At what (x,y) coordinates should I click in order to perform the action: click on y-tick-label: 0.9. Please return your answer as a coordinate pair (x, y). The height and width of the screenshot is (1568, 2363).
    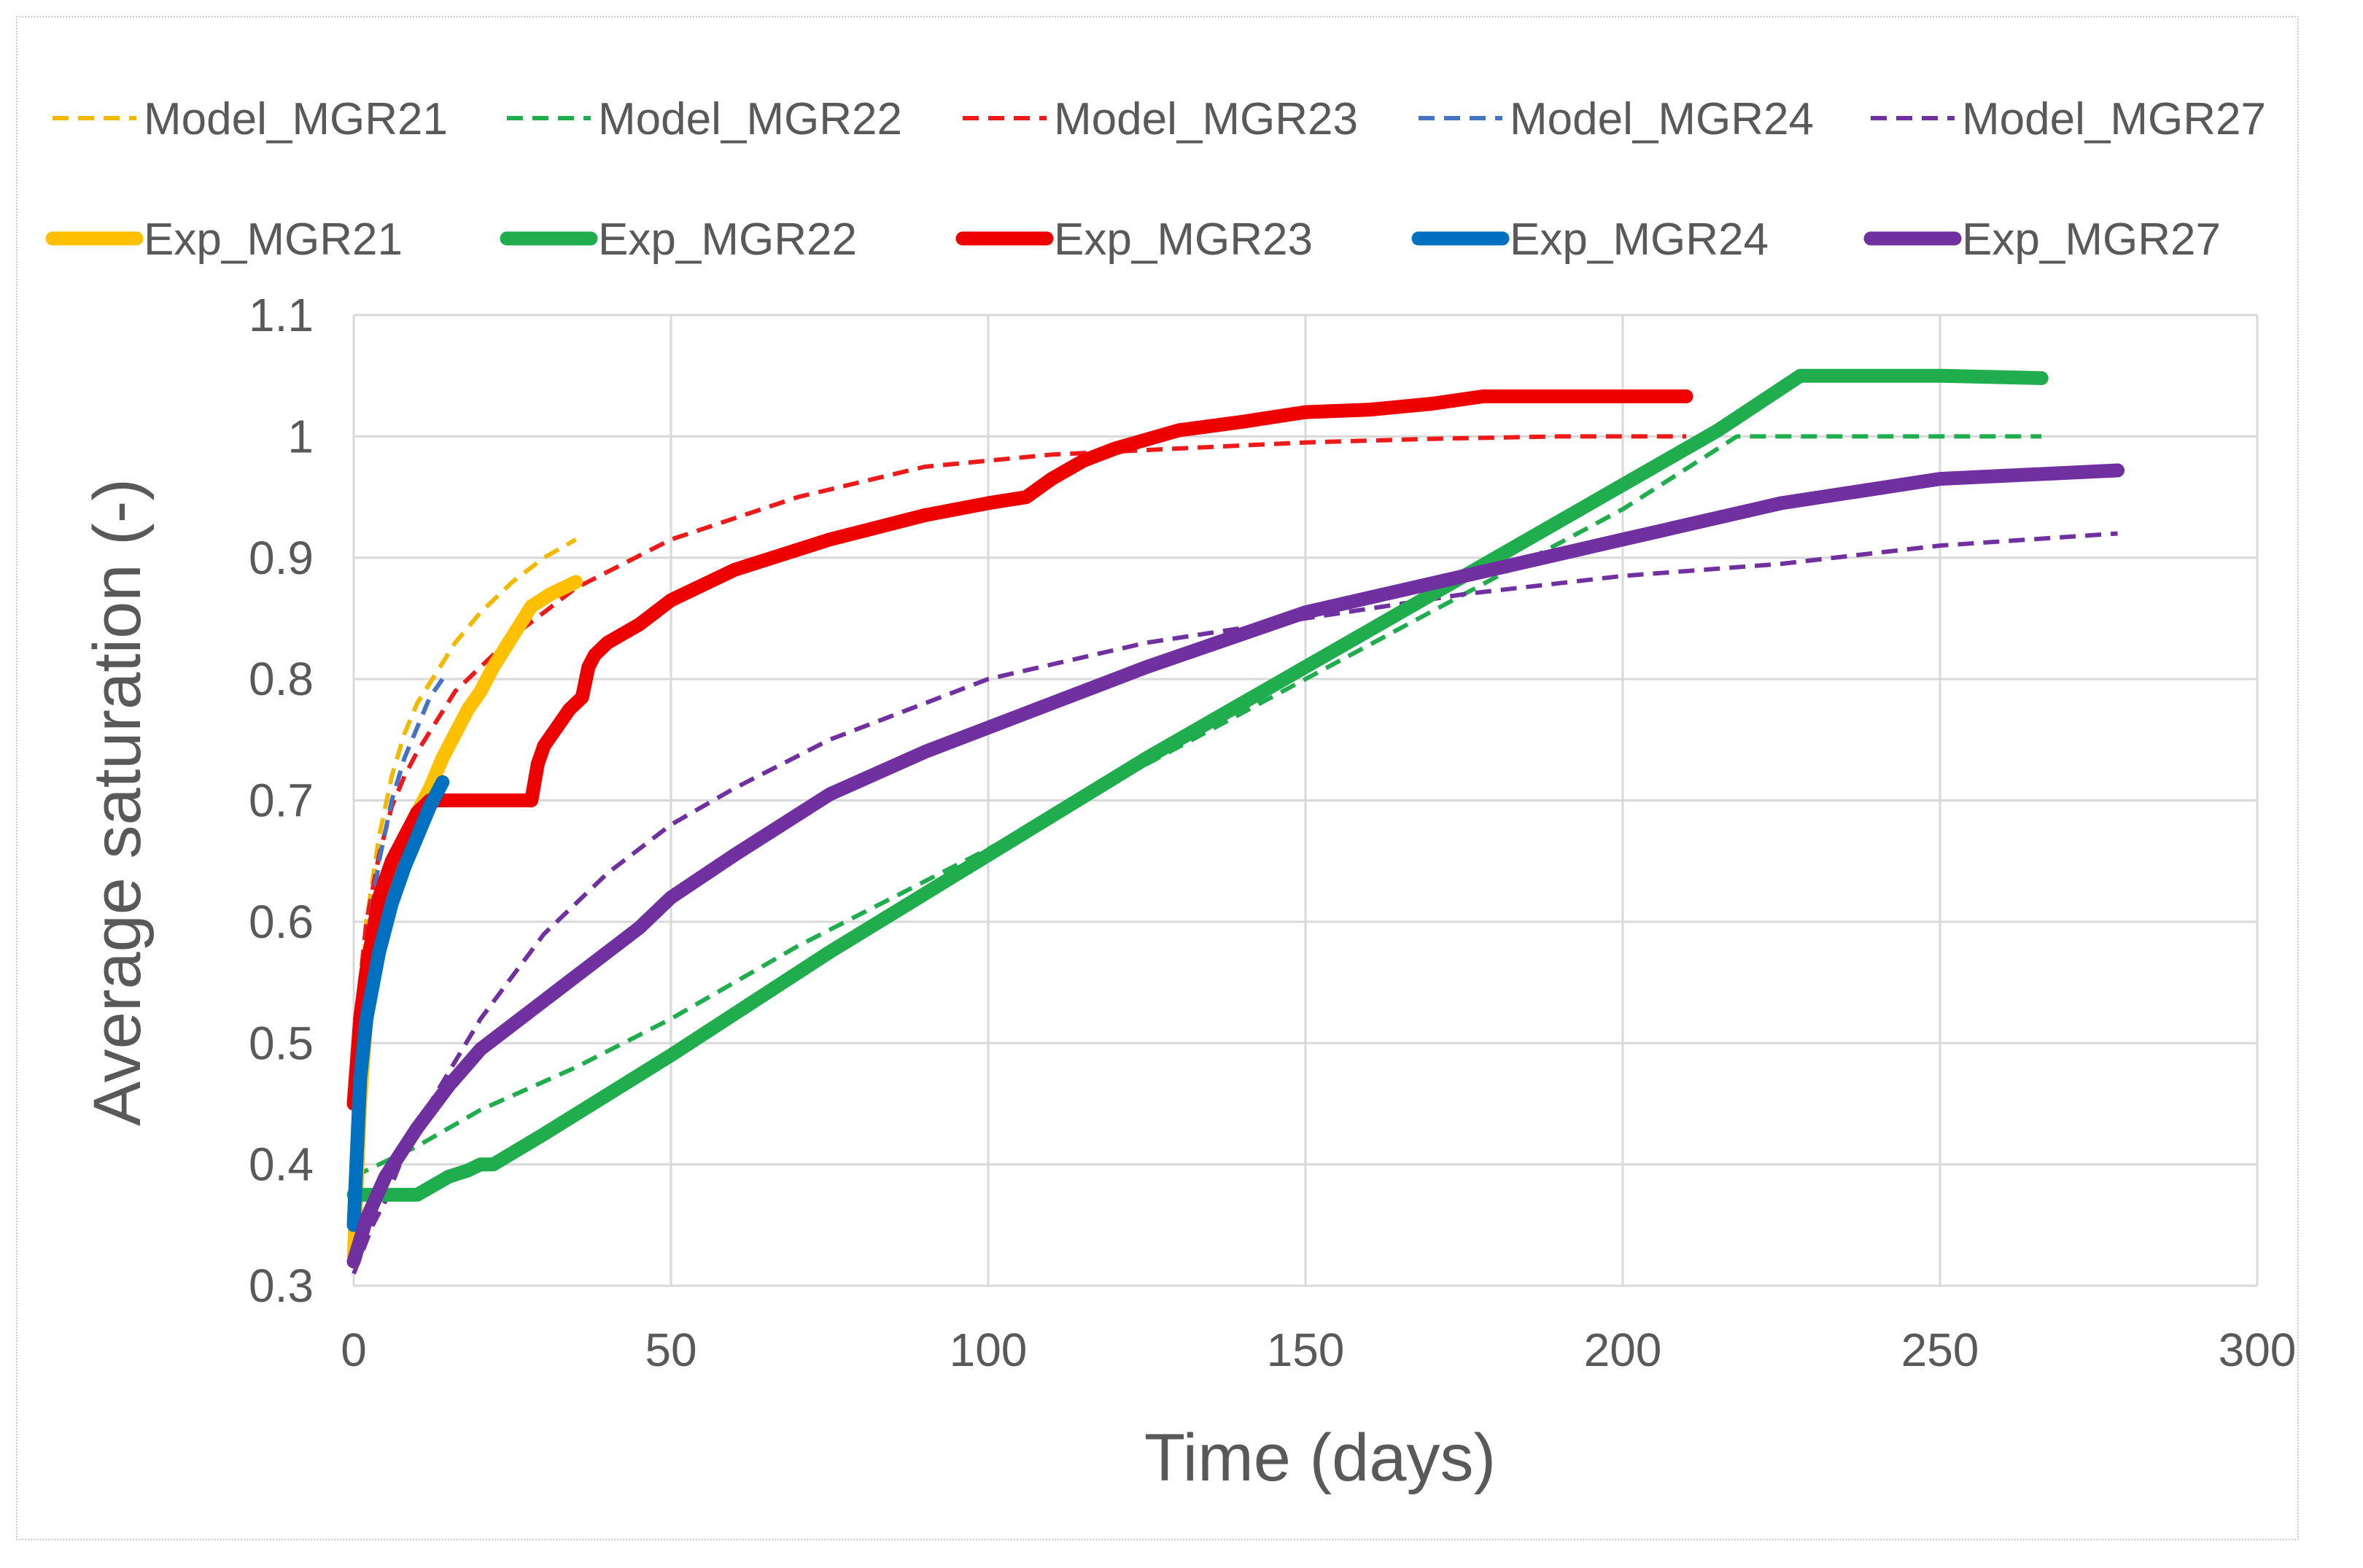
    Looking at the image, I should click on (281, 558).